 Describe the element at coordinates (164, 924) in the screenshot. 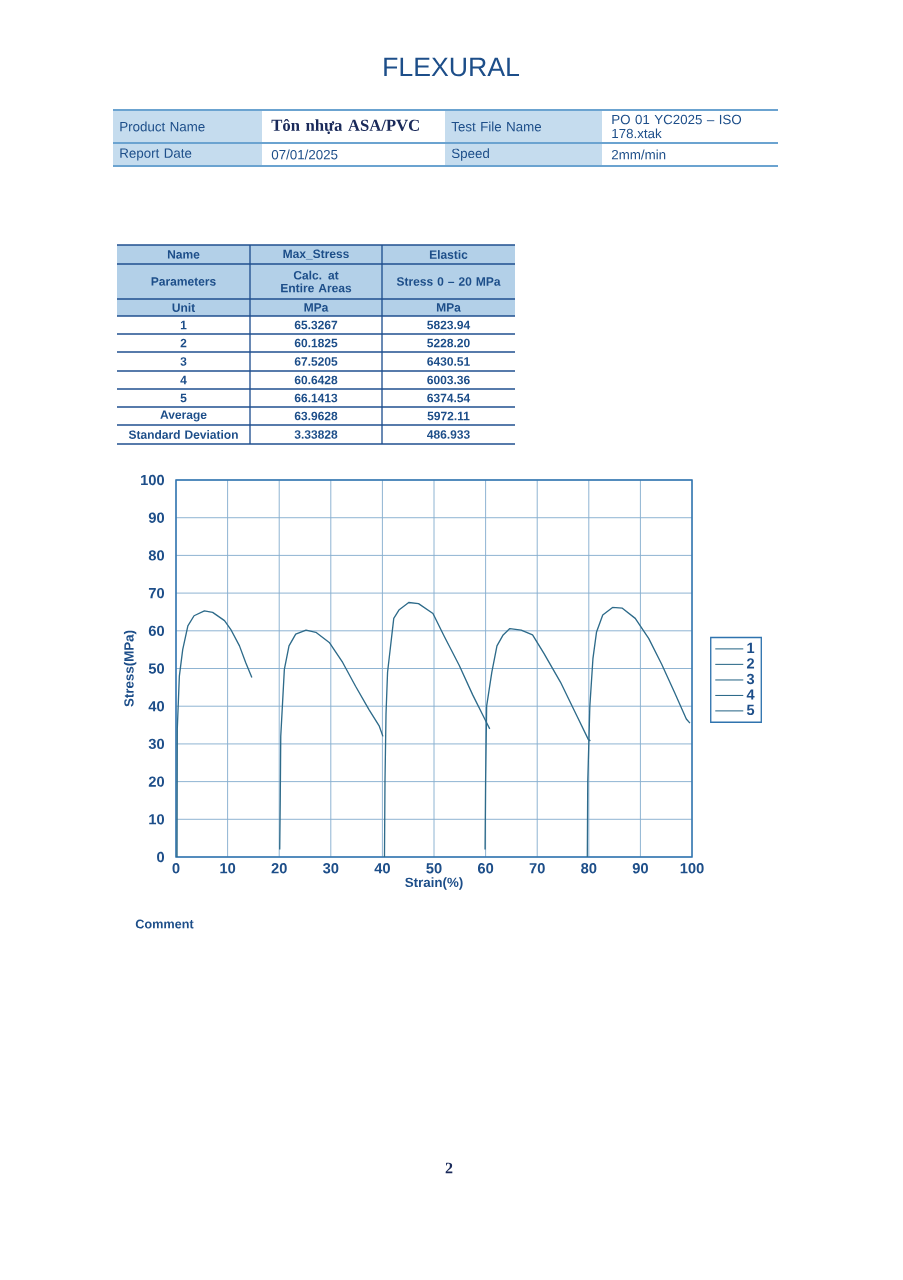

I see `text: Comment` at that location.